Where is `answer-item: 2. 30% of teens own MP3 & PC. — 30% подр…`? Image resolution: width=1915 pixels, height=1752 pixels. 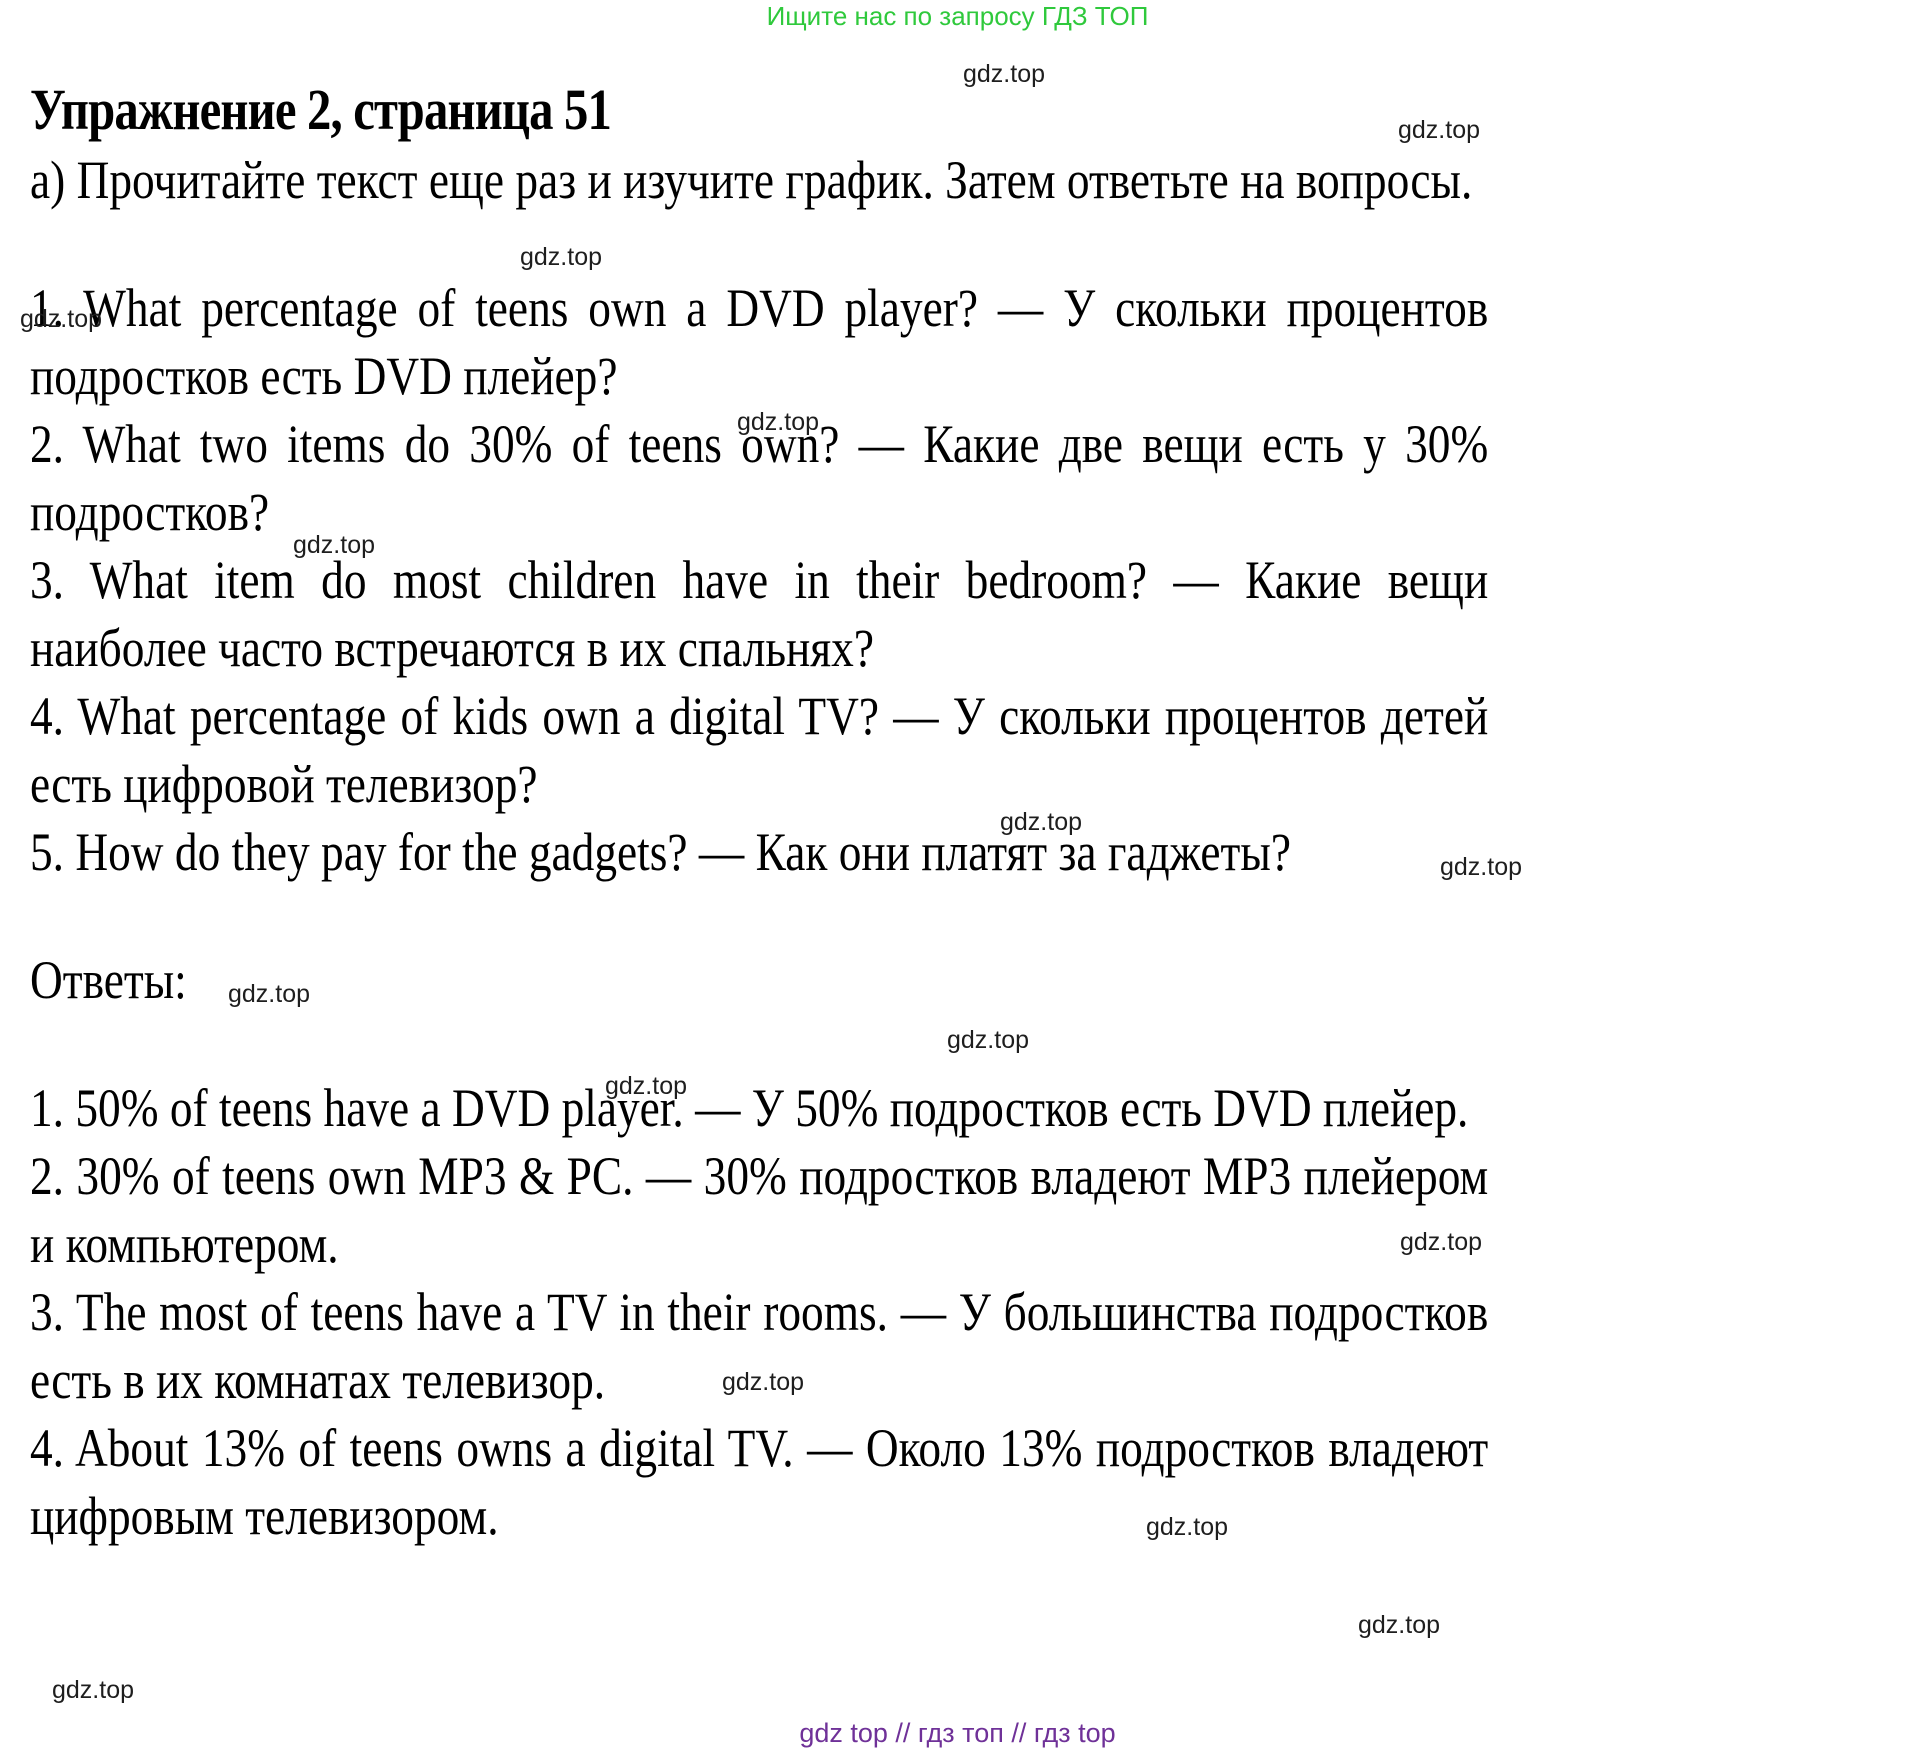
answer-item: 2. 30% of teens own MP3 & PC. — 30% подр… is located at coordinates (759, 1210).